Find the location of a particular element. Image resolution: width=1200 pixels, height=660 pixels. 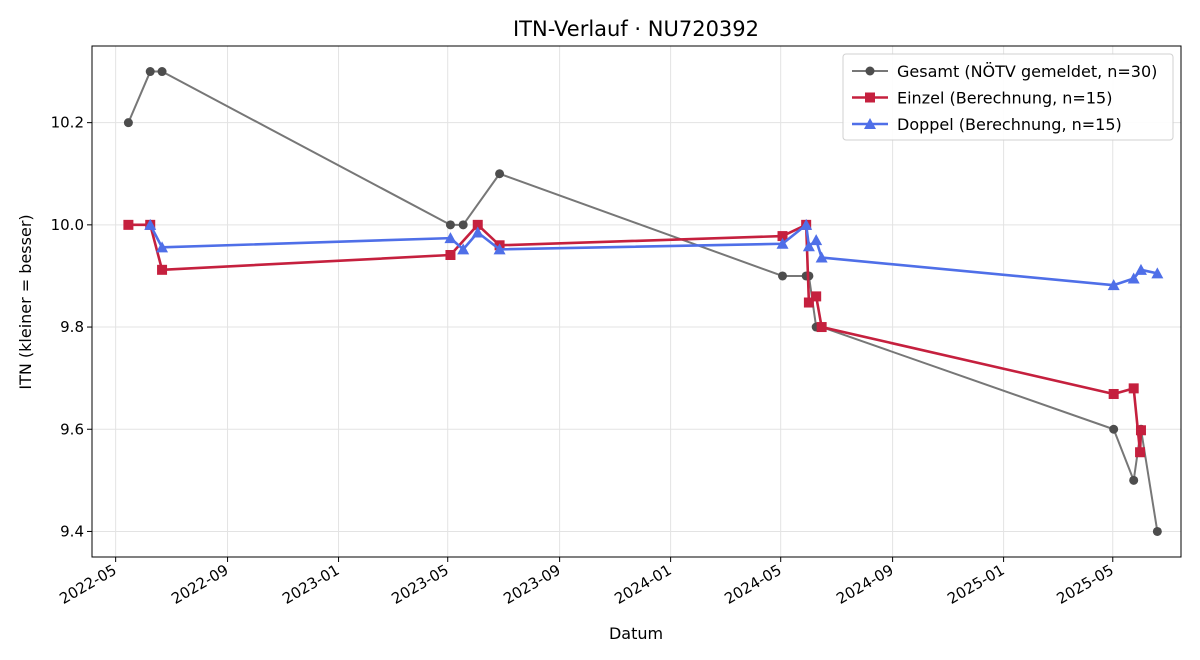

y-tick-label: 9.8 is located at coordinates (72, 327).